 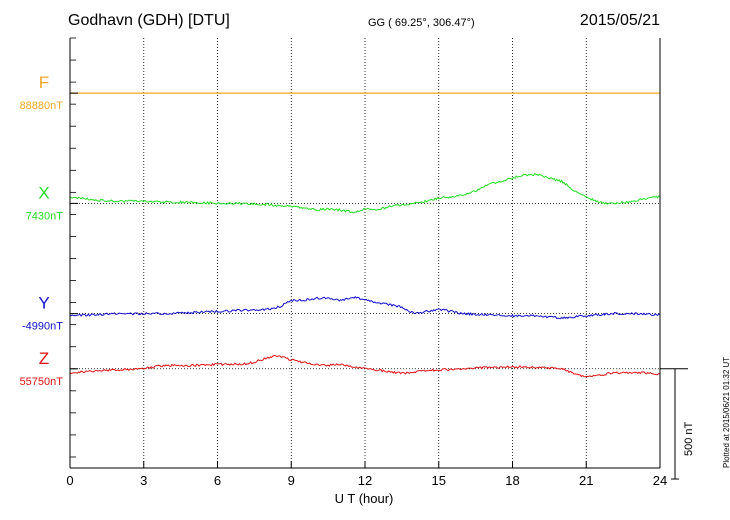 I want to click on x-tick-label: 15, so click(x=439, y=480).